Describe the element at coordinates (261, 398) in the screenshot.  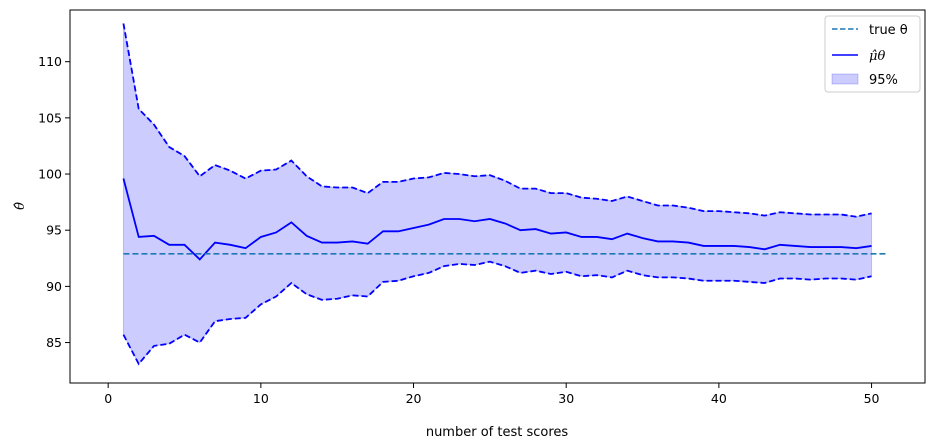
I see `x-tick-label: 10` at that location.